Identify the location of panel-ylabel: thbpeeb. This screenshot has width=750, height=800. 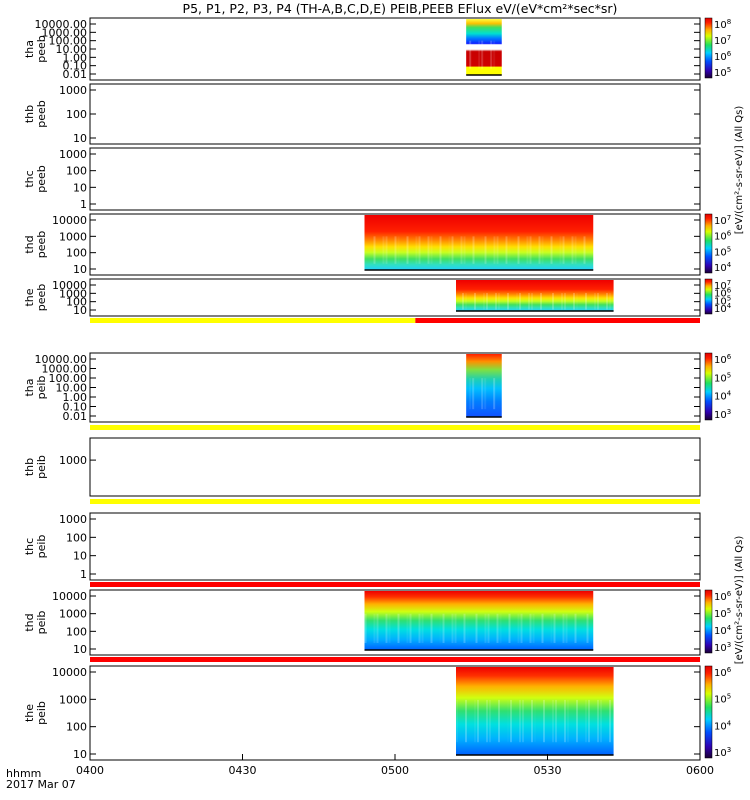
(35, 114).